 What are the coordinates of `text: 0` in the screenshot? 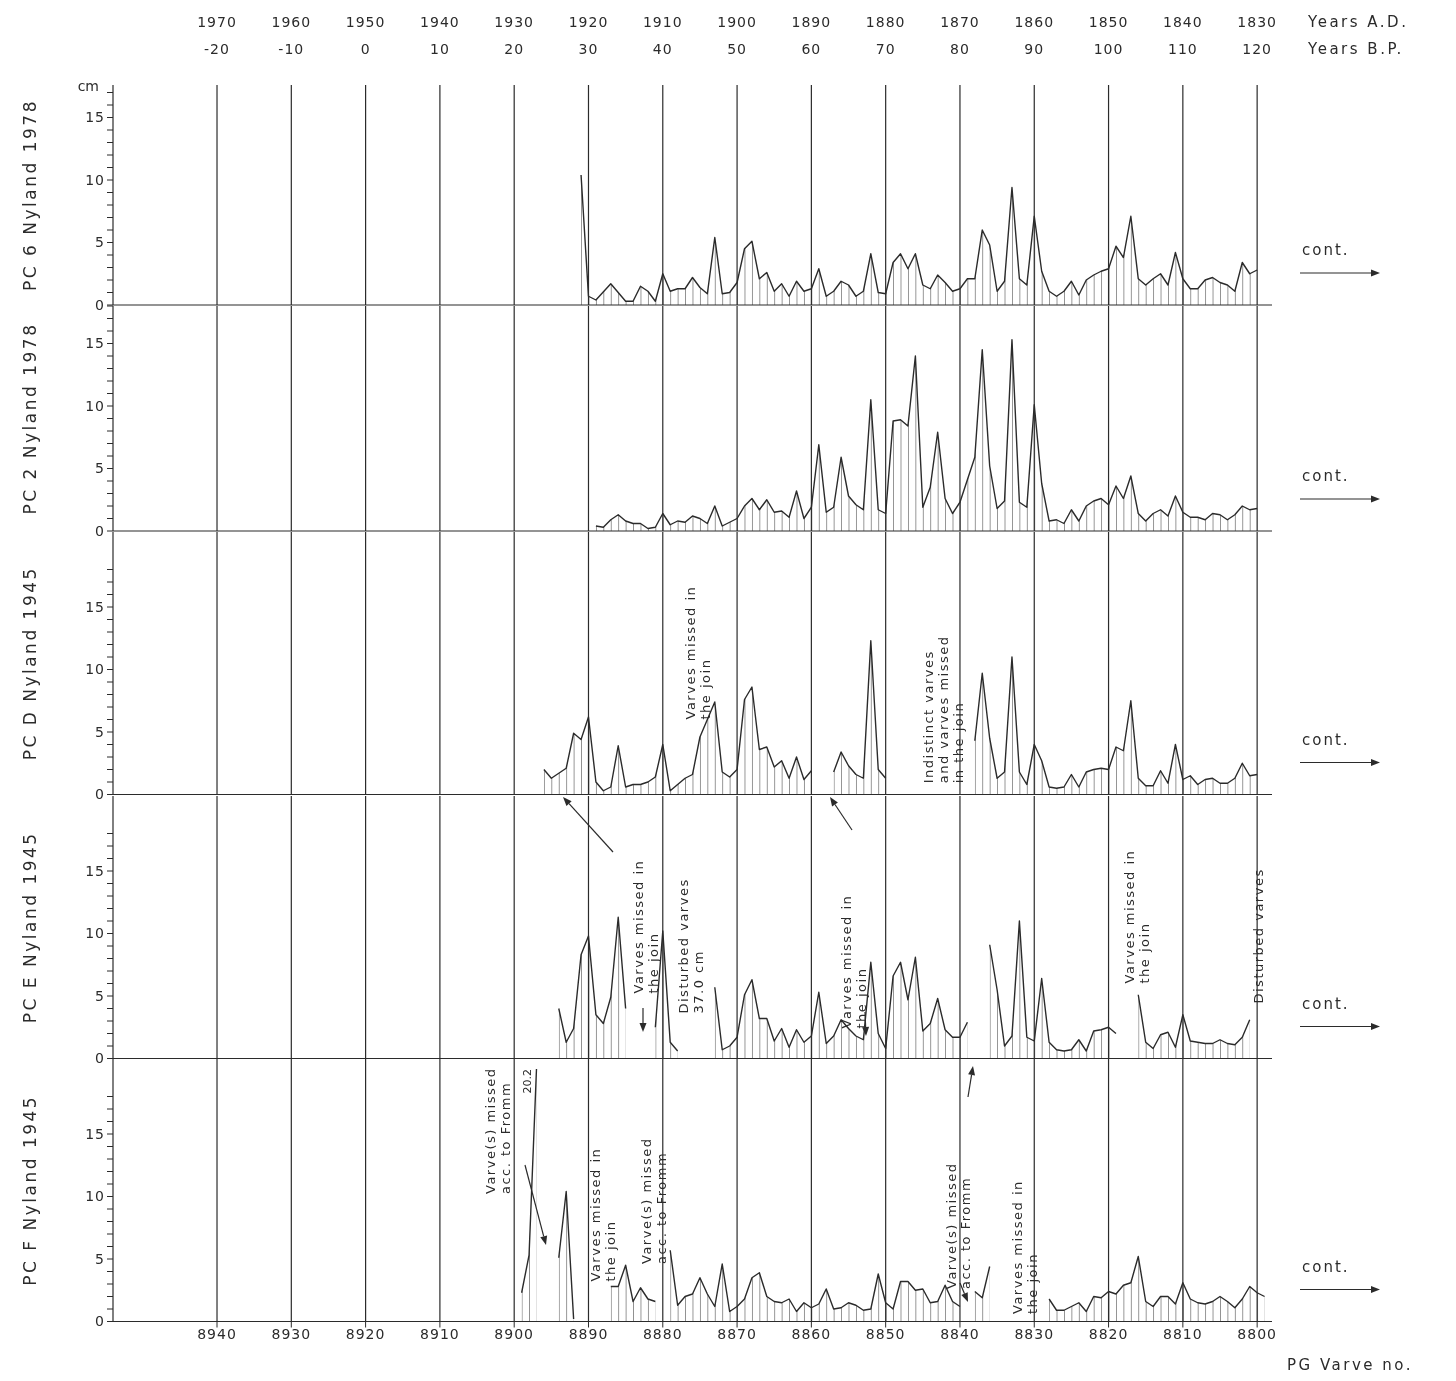 It's located at (365, 49).